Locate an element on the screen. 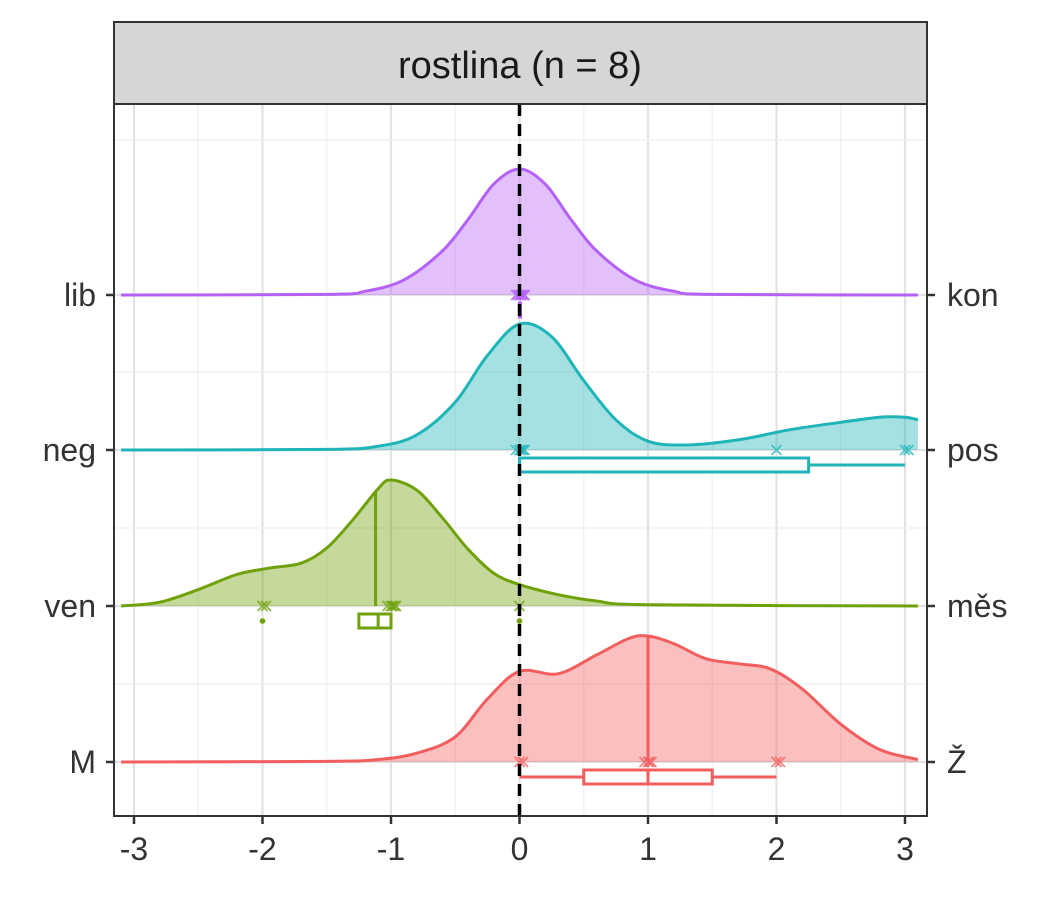  density-area-M is located at coordinates (519, 698).